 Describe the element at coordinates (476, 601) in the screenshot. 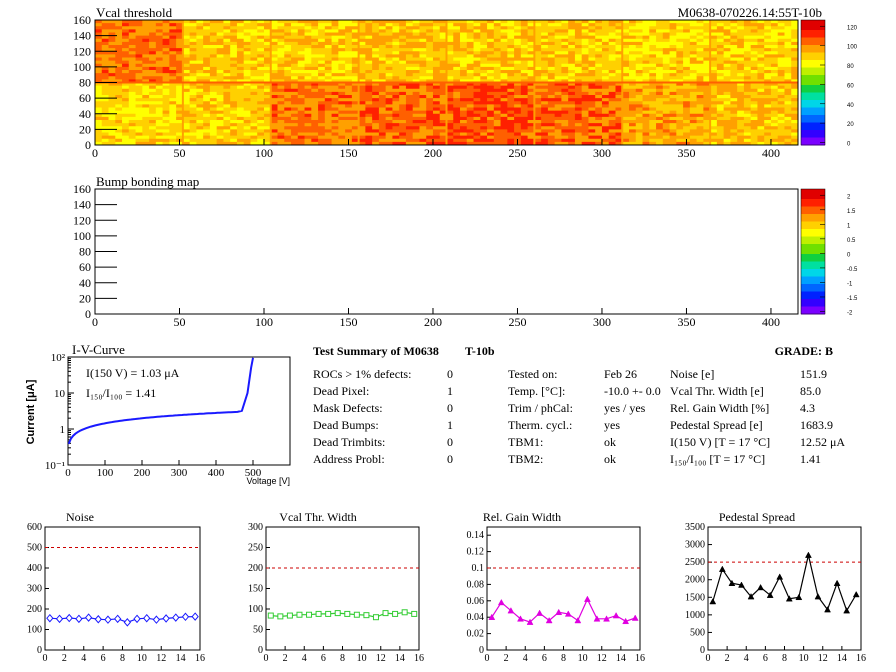

I see `roc-y-tick-label: 0.06` at that location.